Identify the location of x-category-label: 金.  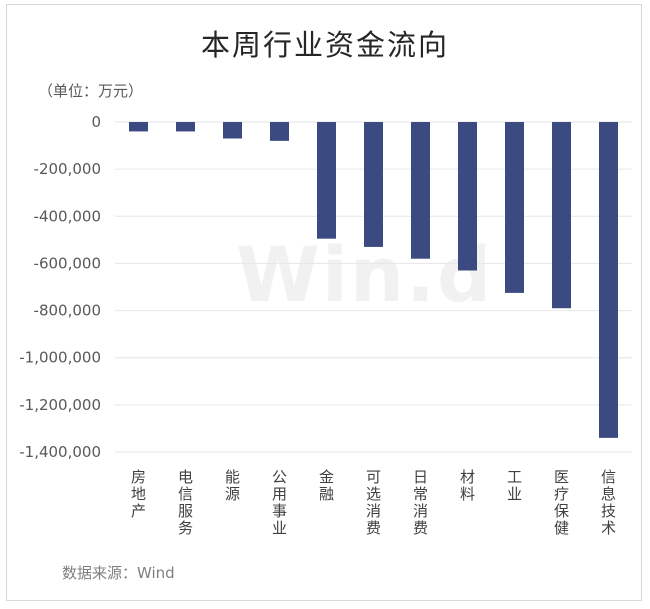
(326, 477).